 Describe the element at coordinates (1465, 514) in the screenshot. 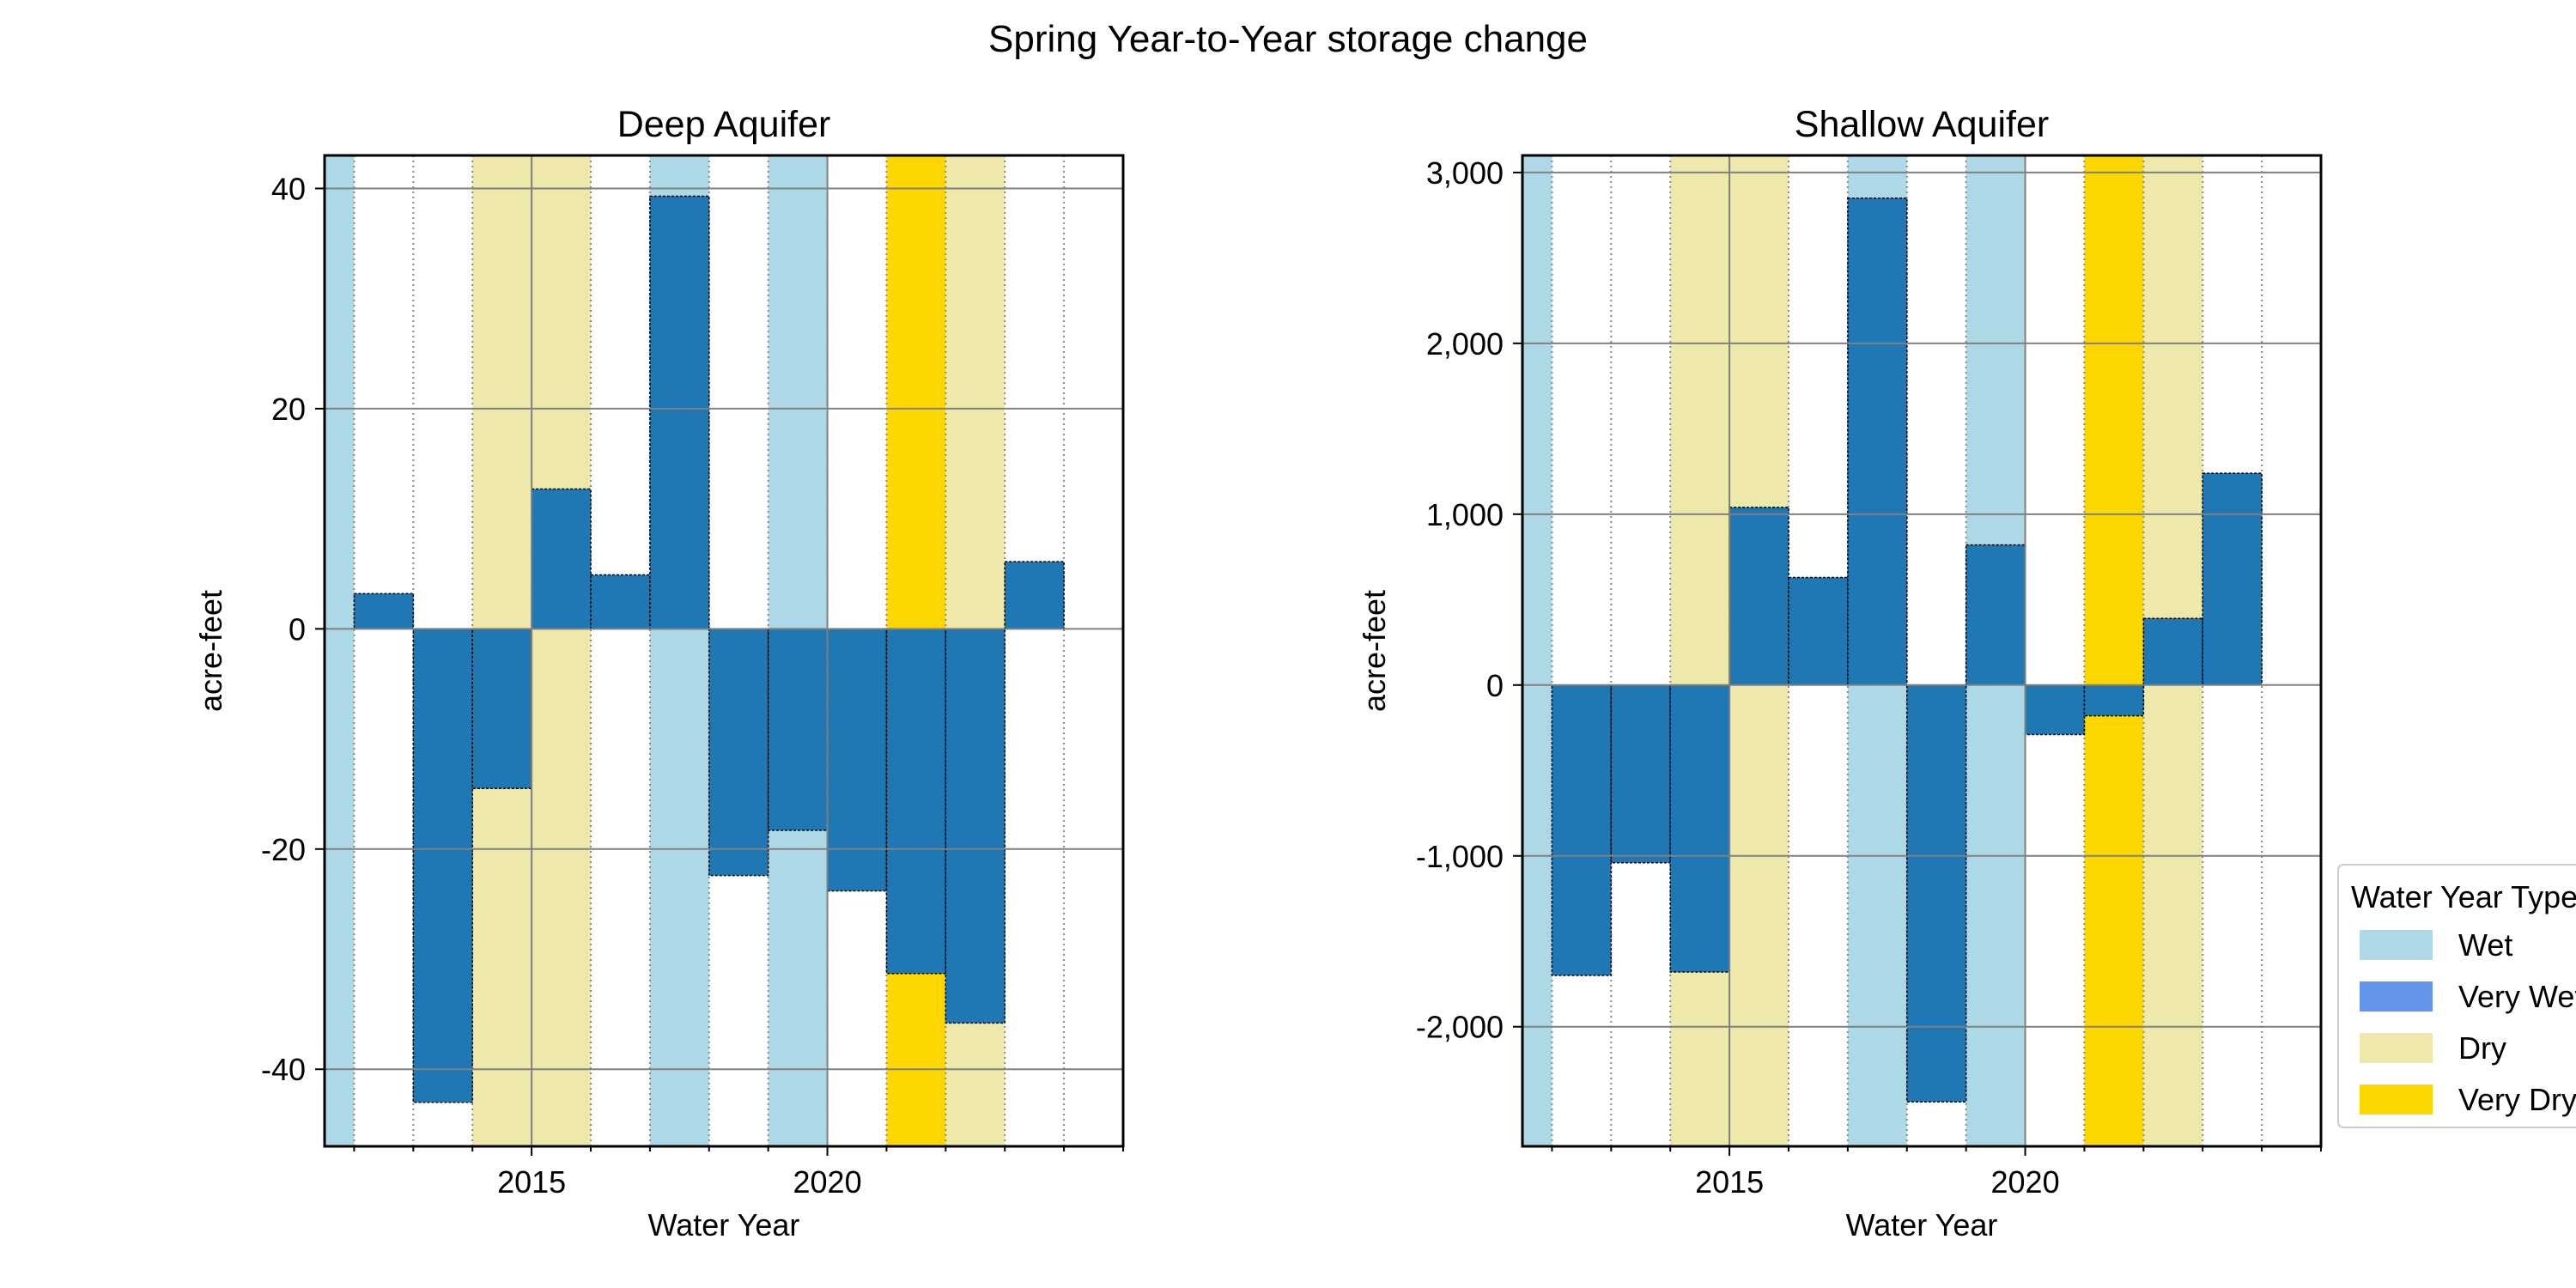

I see `y-tick-label: 1,000` at that location.